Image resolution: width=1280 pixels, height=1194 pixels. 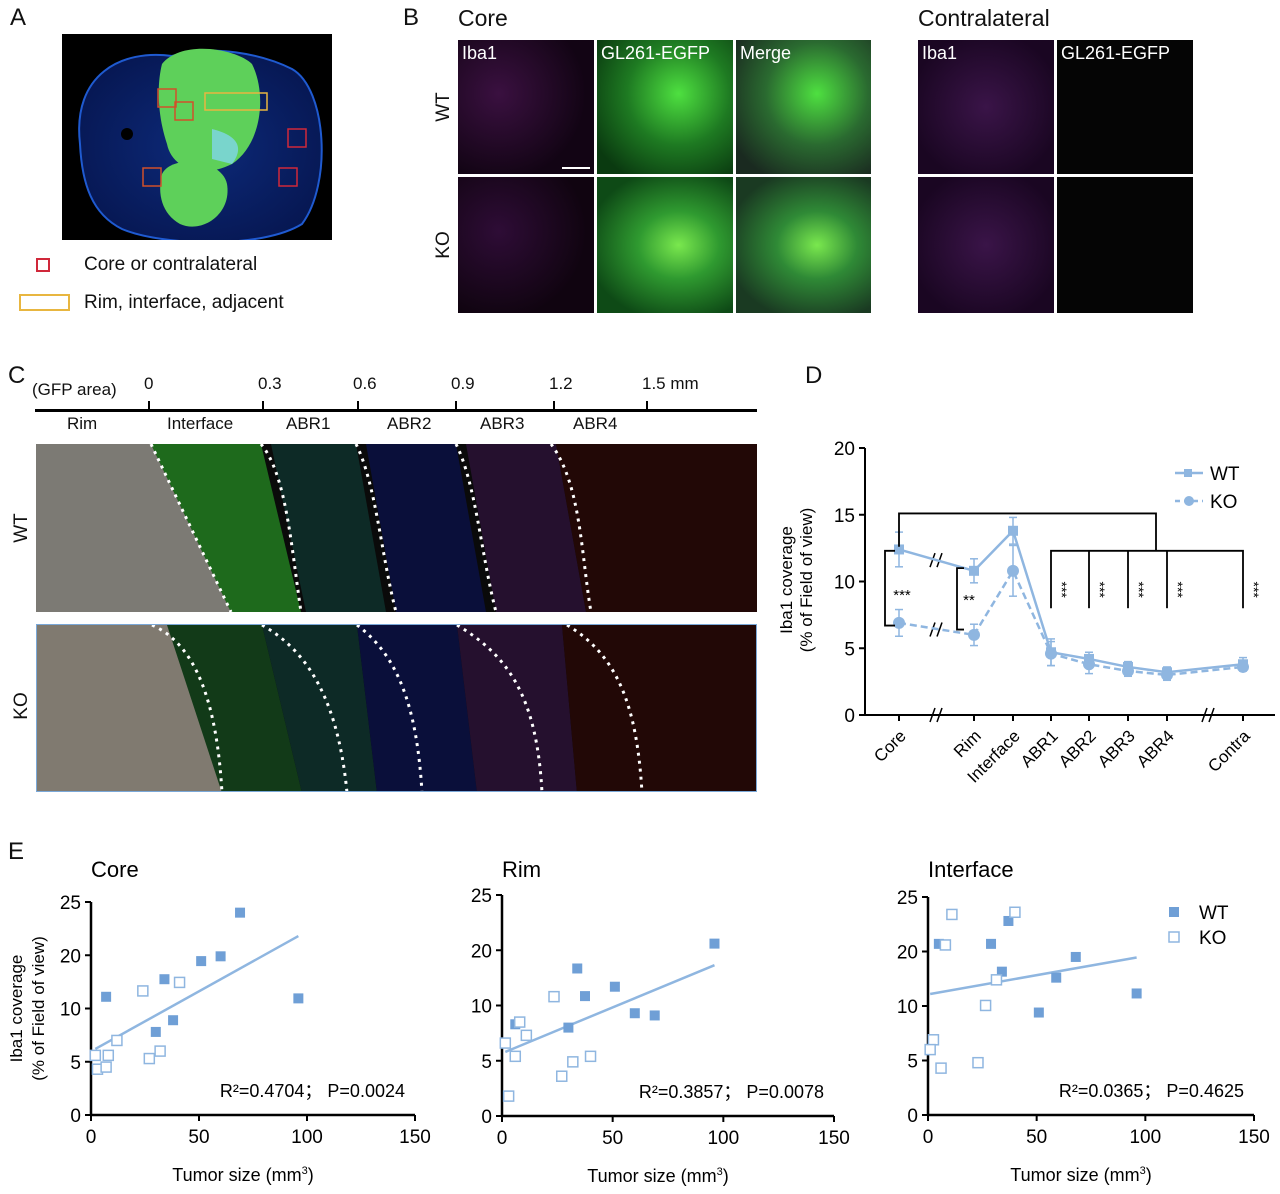 I want to click on chart-title: Core, so click(x=115, y=869).